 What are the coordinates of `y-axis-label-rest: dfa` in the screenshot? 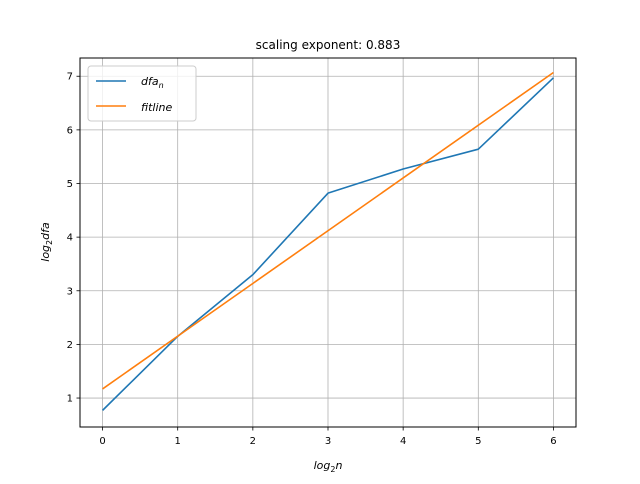 It's located at (45, 231).